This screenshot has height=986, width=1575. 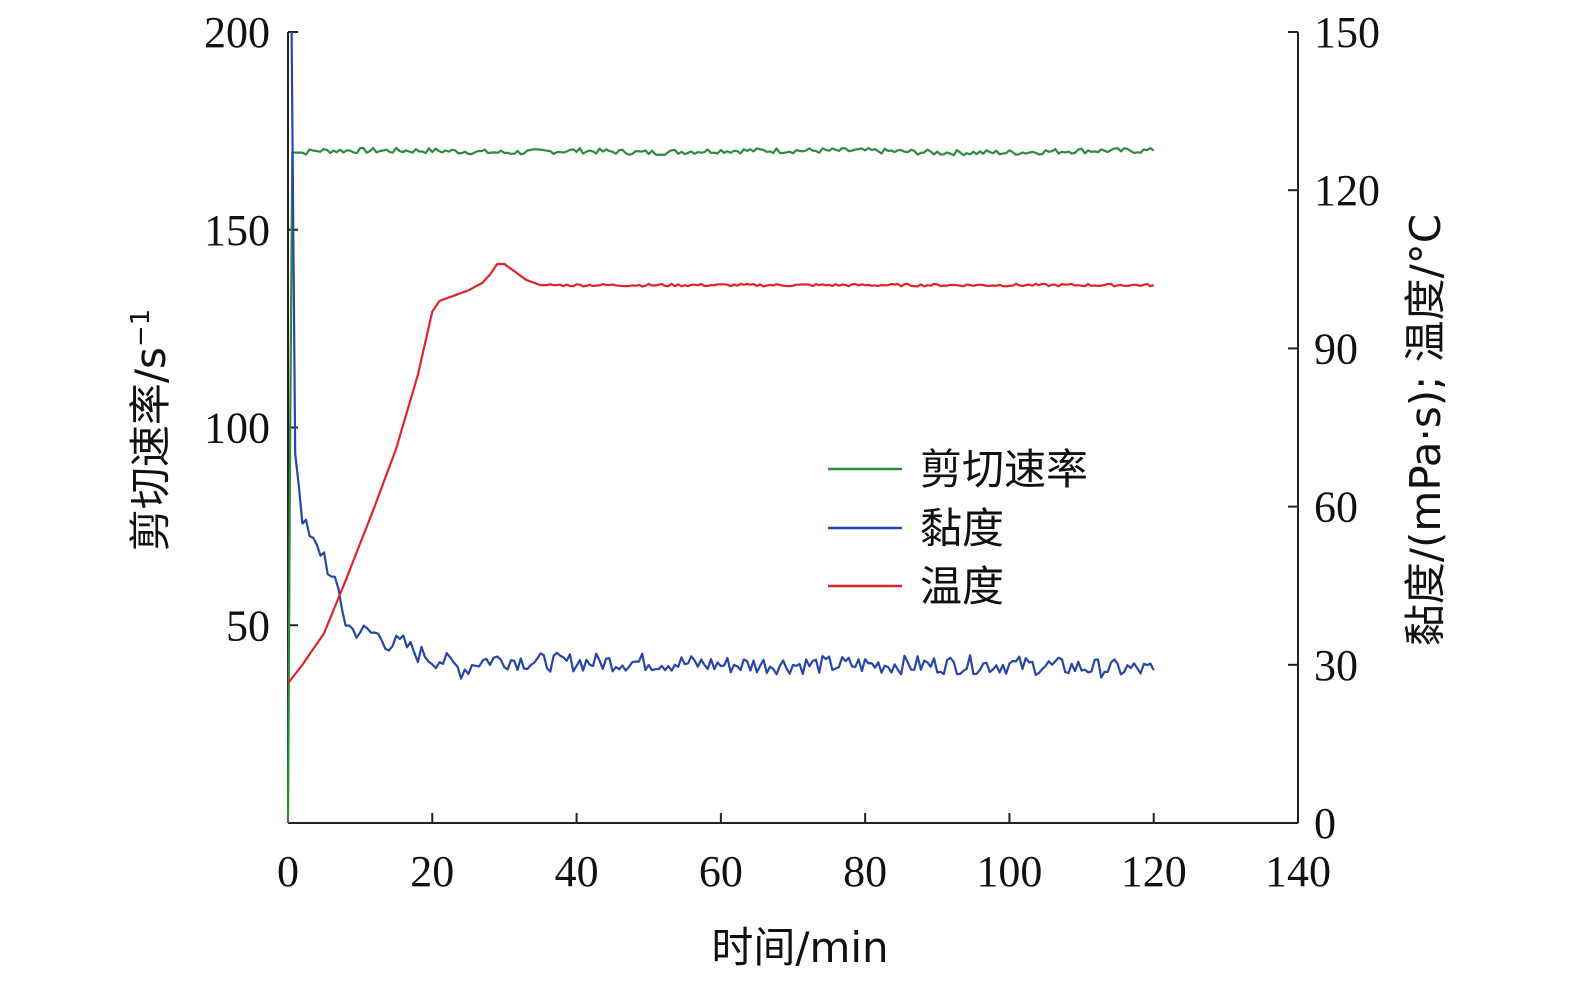 What do you see at coordinates (962, 586) in the screenshot?
I see `legend-label-temperature: 温度` at bounding box center [962, 586].